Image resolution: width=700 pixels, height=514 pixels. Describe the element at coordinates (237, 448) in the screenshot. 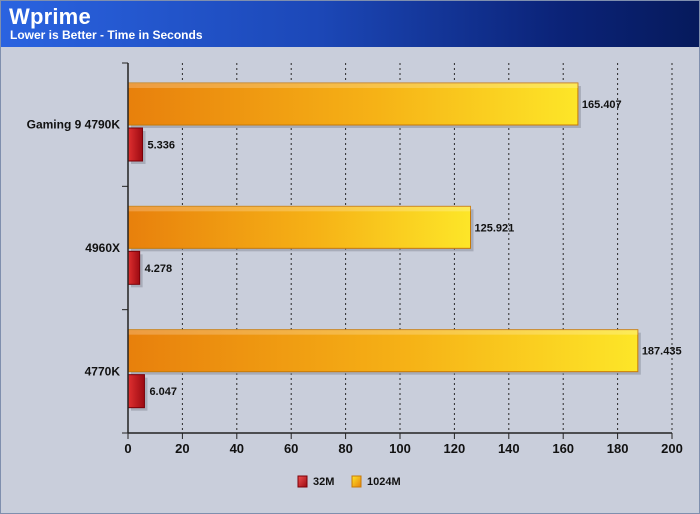

I see `x-tick-label: 40` at that location.